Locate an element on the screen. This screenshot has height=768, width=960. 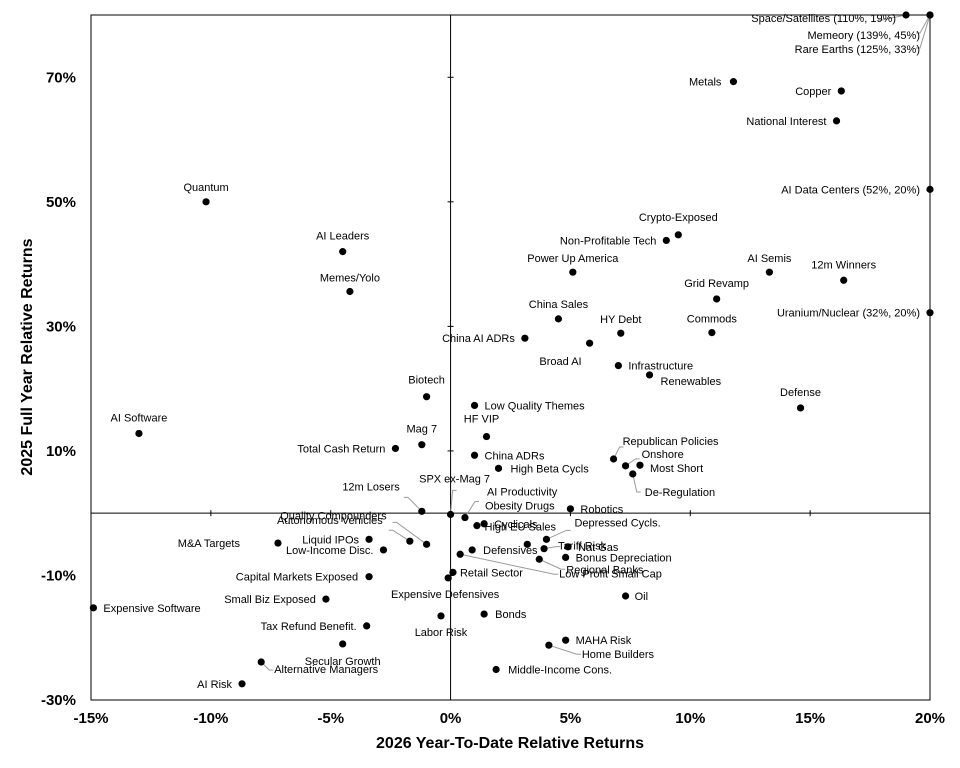
point-label: M&A Targets is located at coordinates (209, 544).